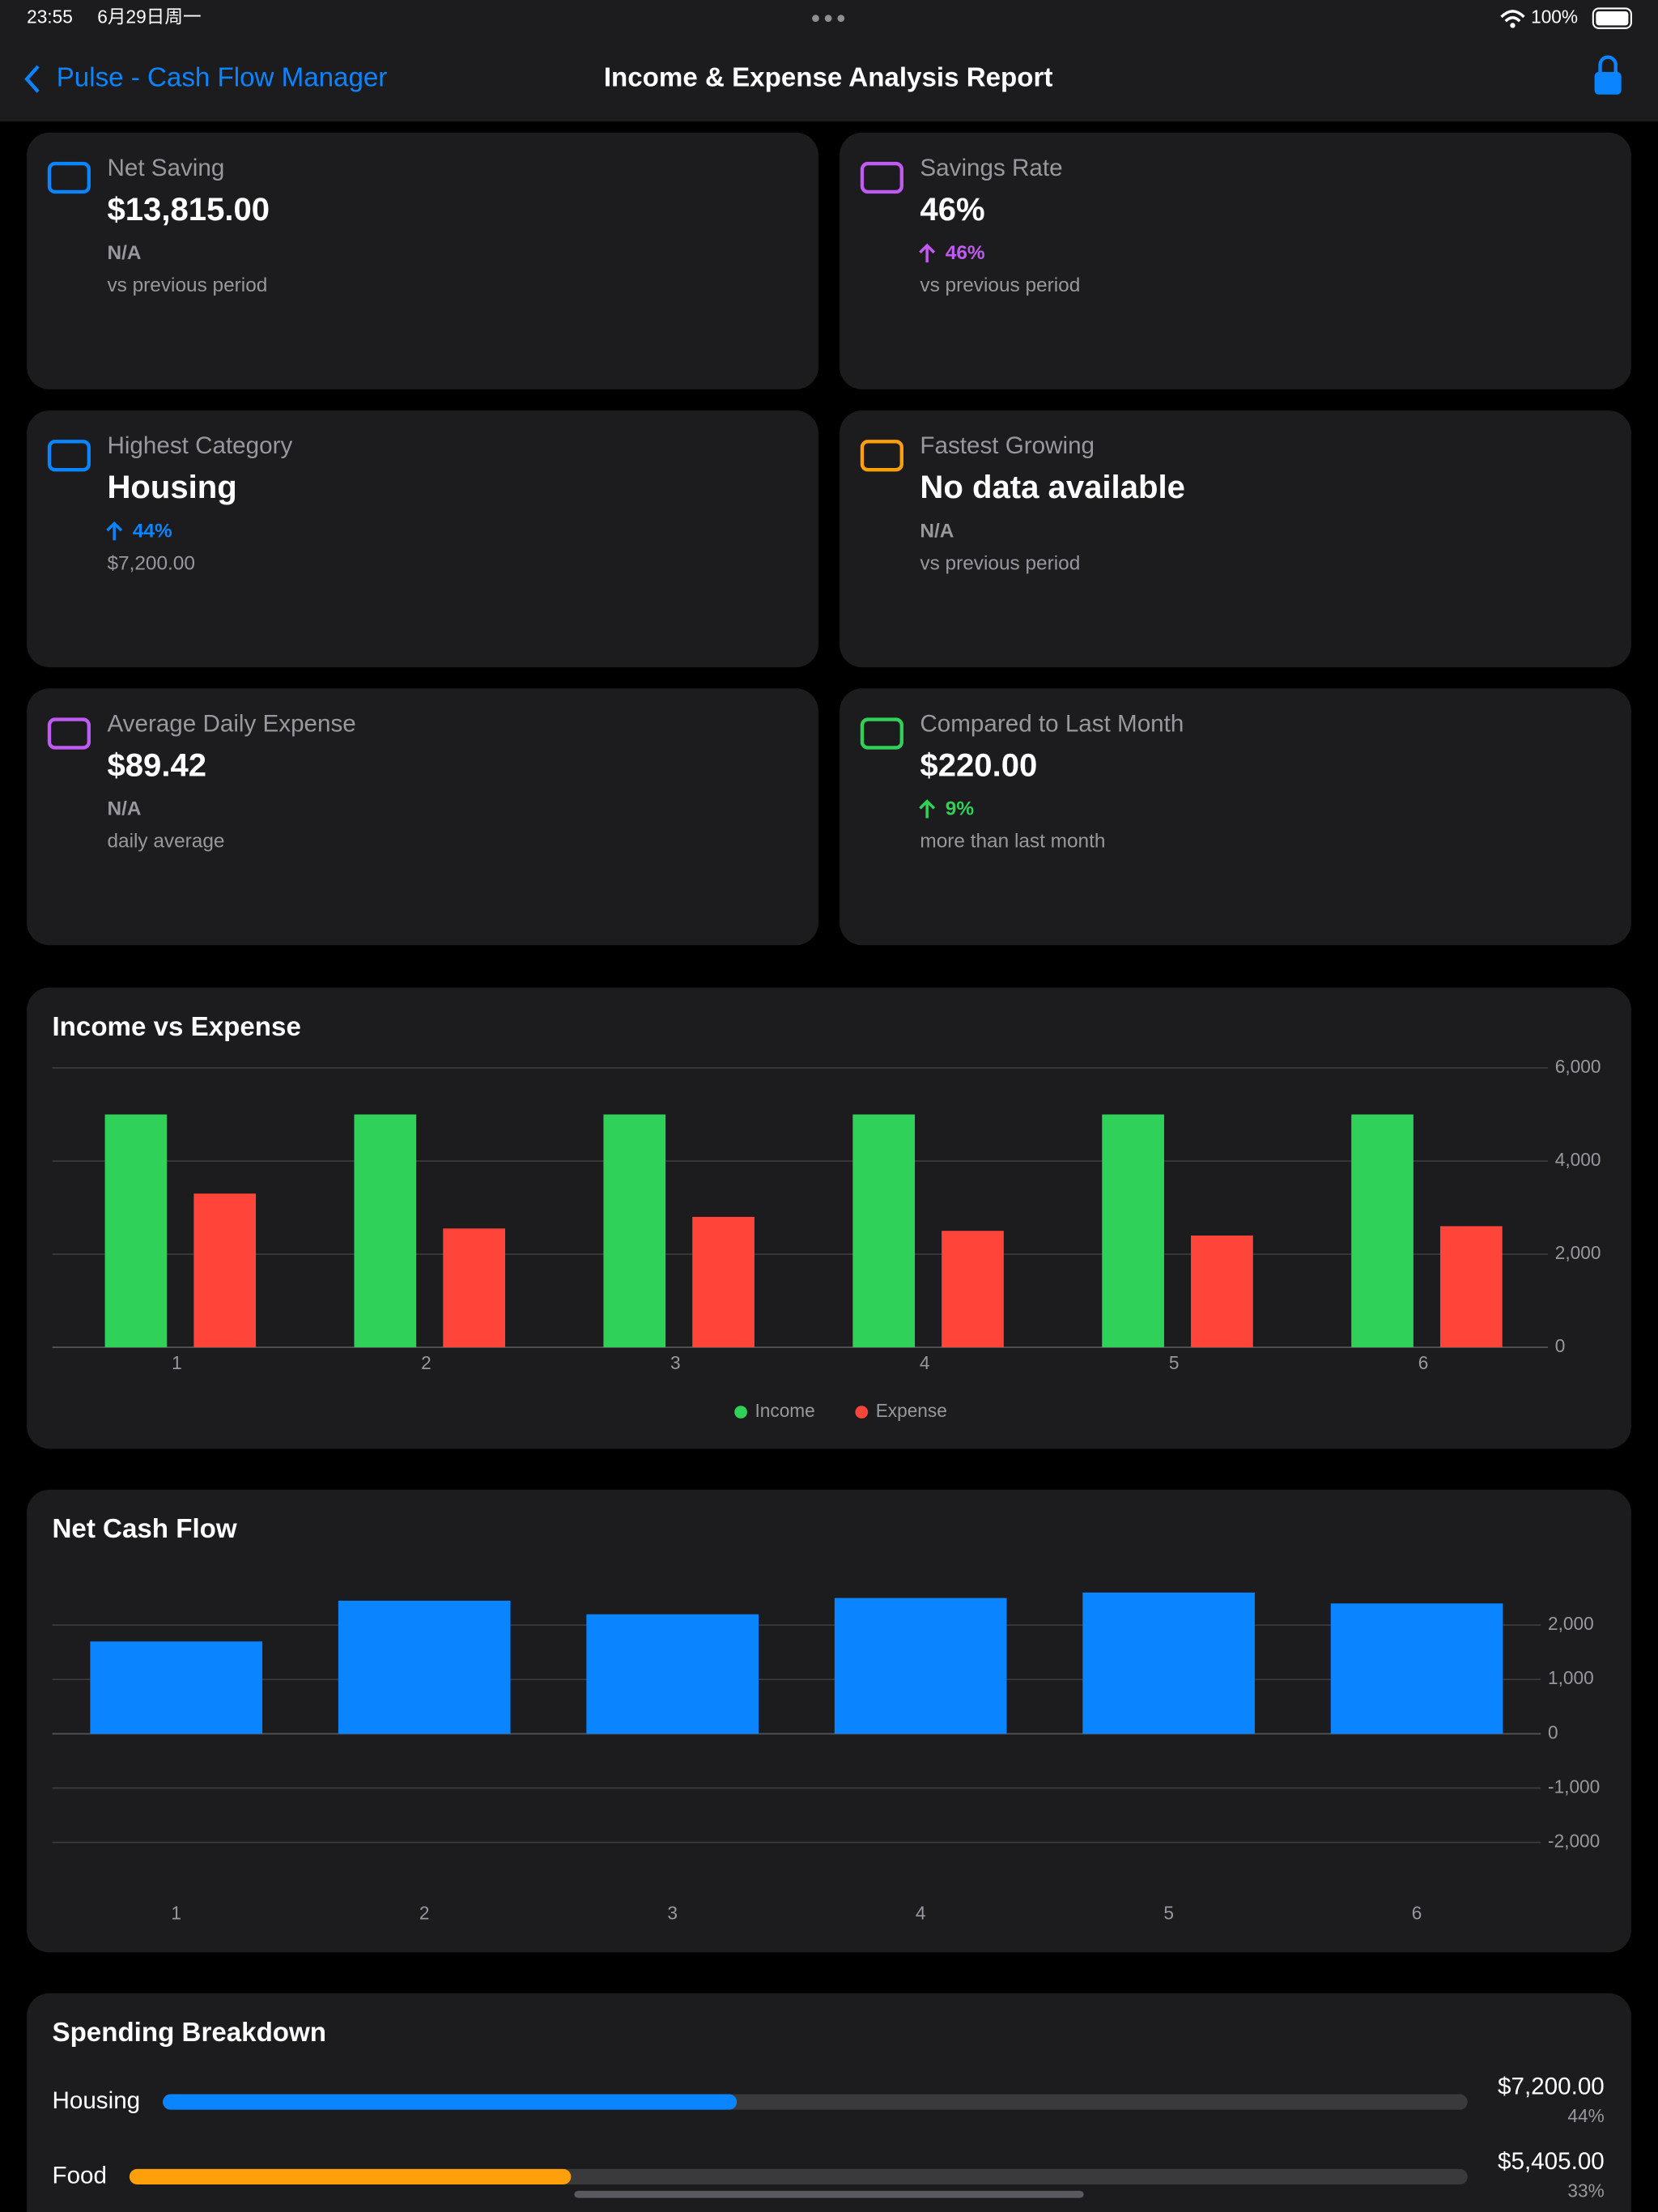  What do you see at coordinates (1574, 1841) in the screenshot?
I see `y-tick-label: -2,000` at bounding box center [1574, 1841].